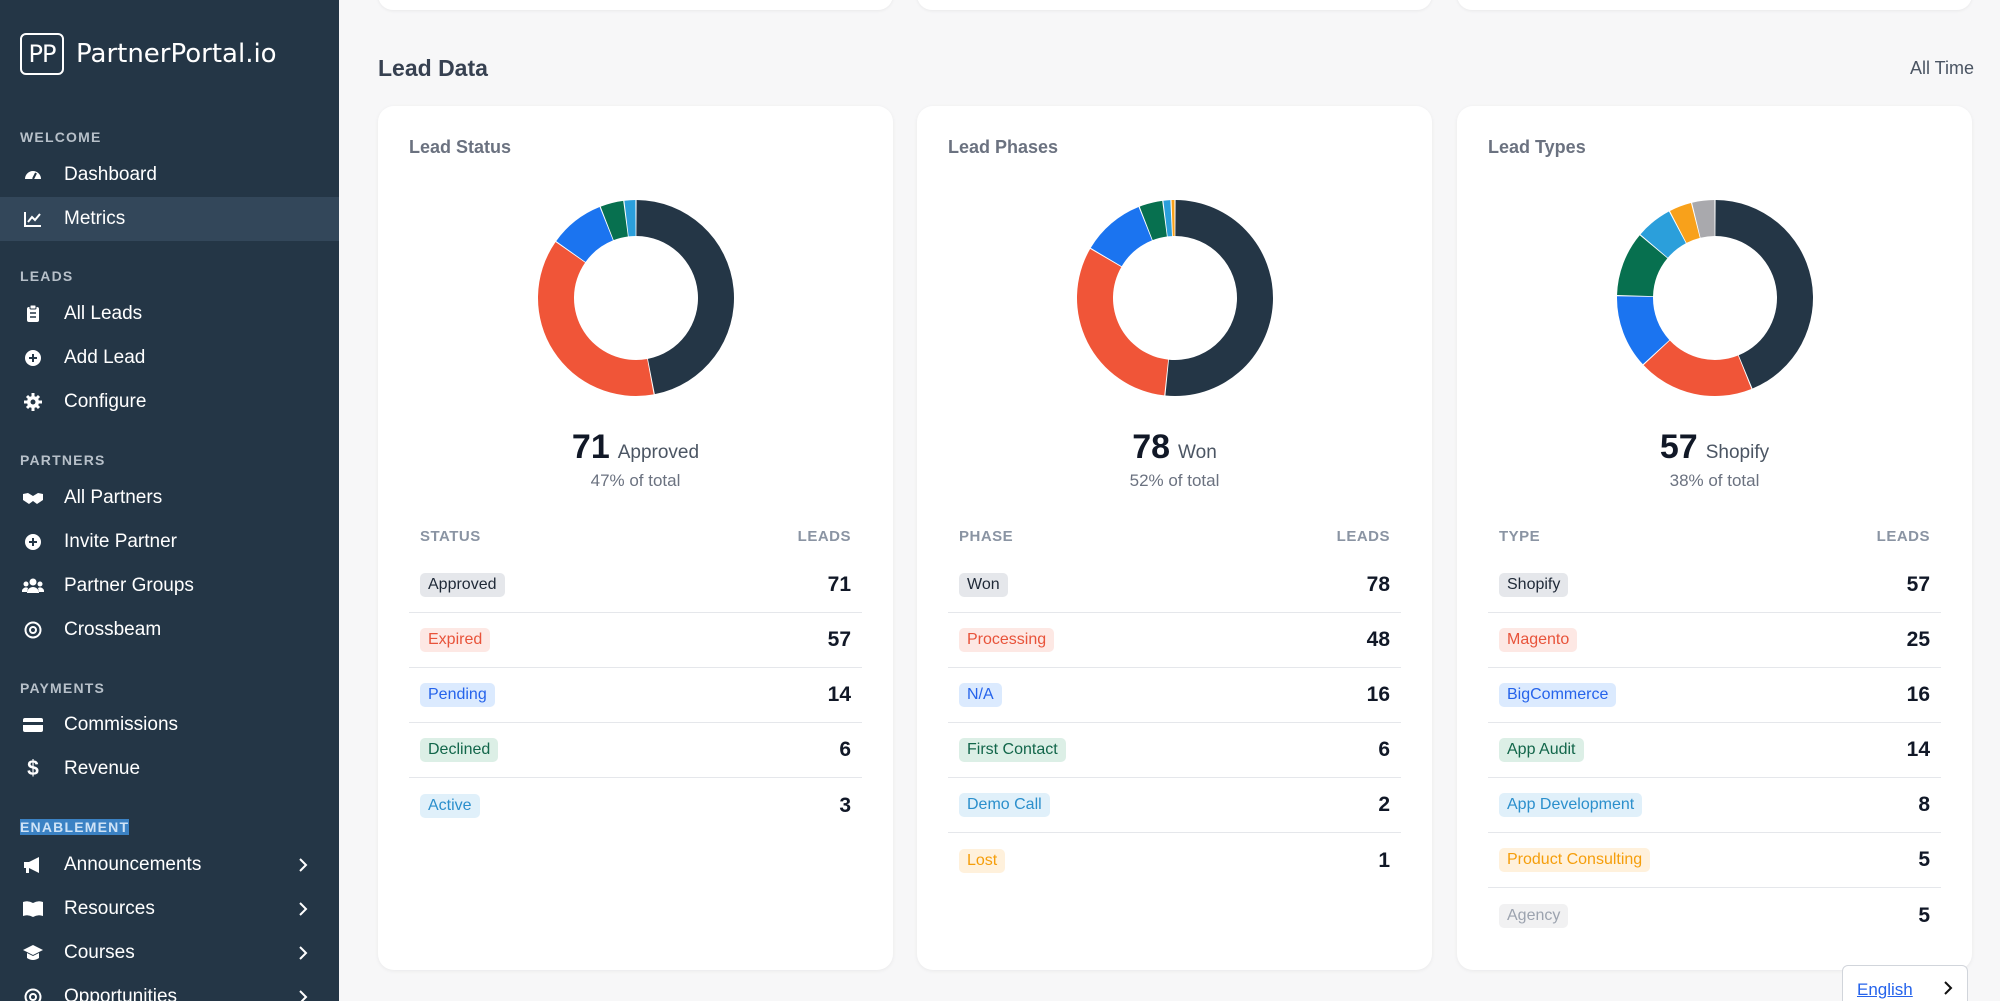 This screenshot has height=1001, width=2000. What do you see at coordinates (113, 497) in the screenshot?
I see `sidebar-item-label: All Partners` at bounding box center [113, 497].